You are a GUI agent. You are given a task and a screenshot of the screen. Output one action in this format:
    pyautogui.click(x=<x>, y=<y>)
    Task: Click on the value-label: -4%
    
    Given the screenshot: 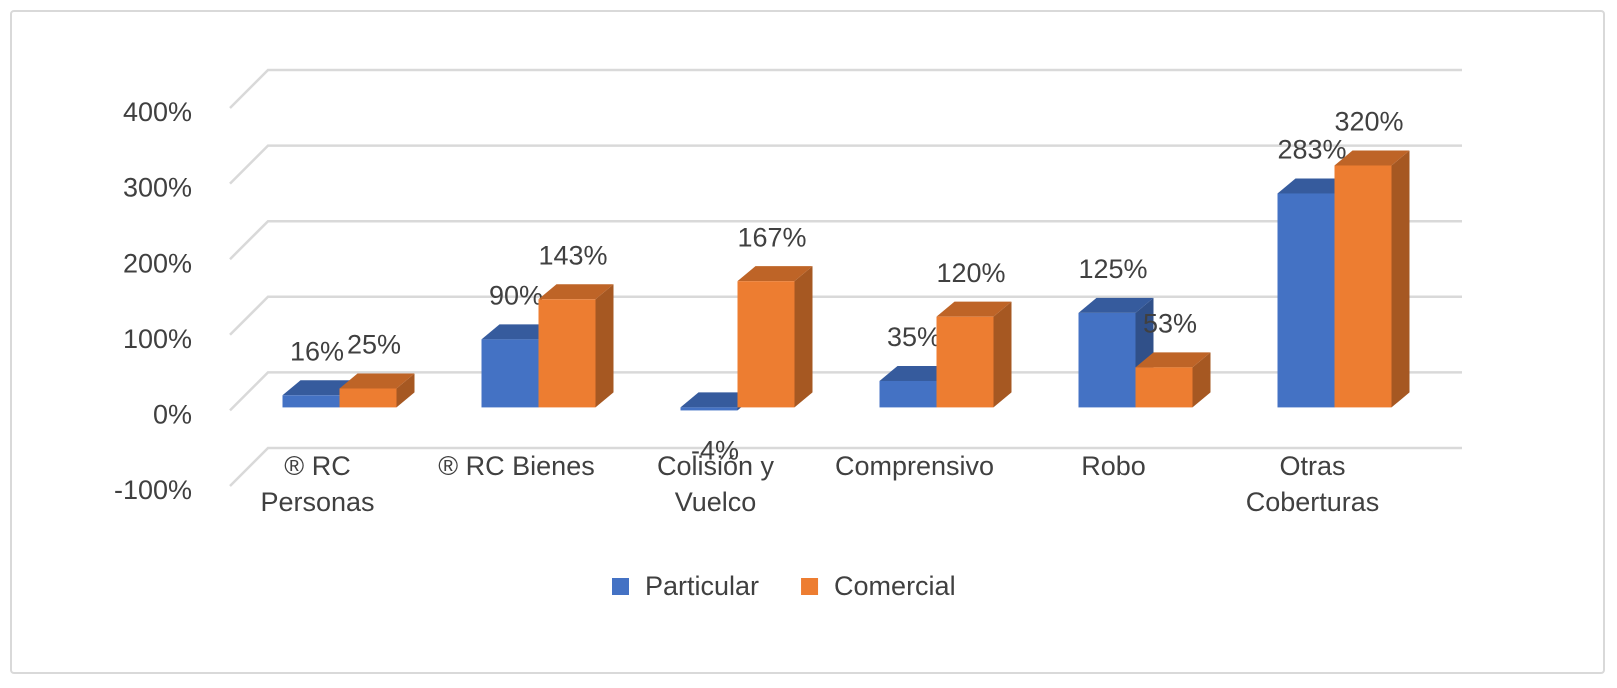 What is the action you would take?
    pyautogui.click(x=715, y=451)
    